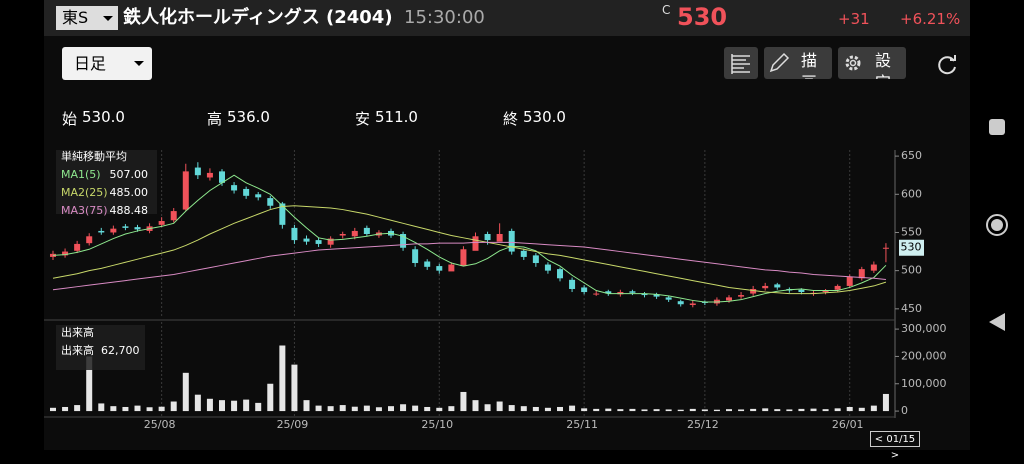  What do you see at coordinates (702, 17) in the screenshot?
I see `price: 530` at bounding box center [702, 17].